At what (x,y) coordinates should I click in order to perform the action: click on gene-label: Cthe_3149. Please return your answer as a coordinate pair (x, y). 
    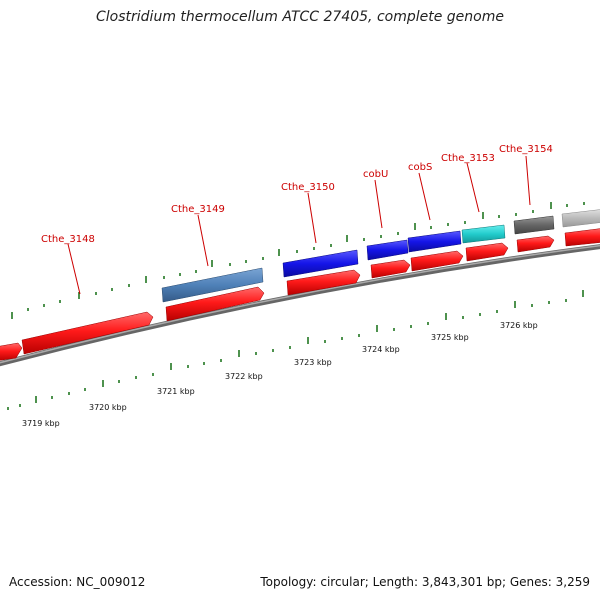
    Looking at the image, I should click on (198, 209).